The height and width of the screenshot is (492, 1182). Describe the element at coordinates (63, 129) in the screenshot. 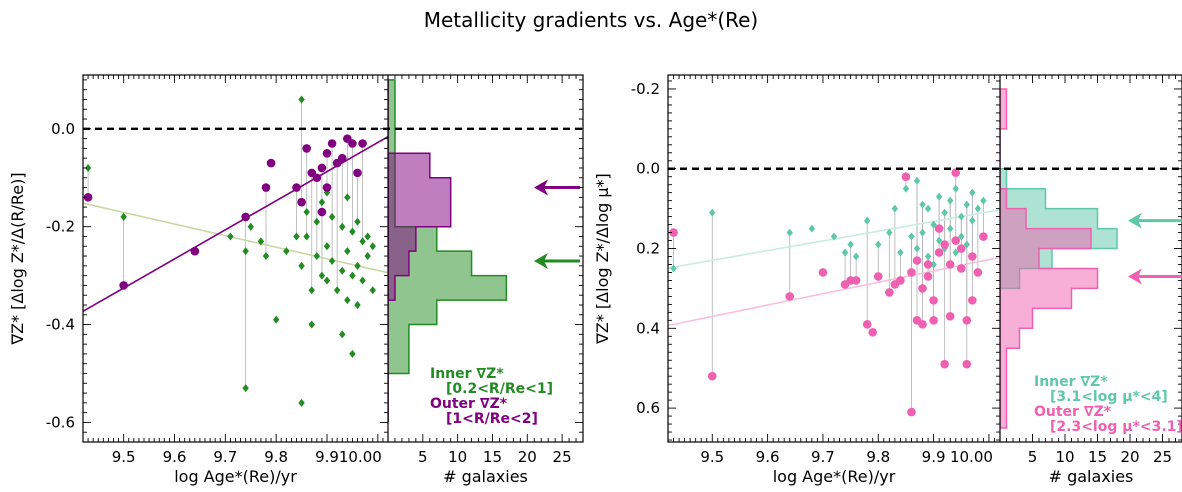

I see `y-tick-label: 0.0` at that location.